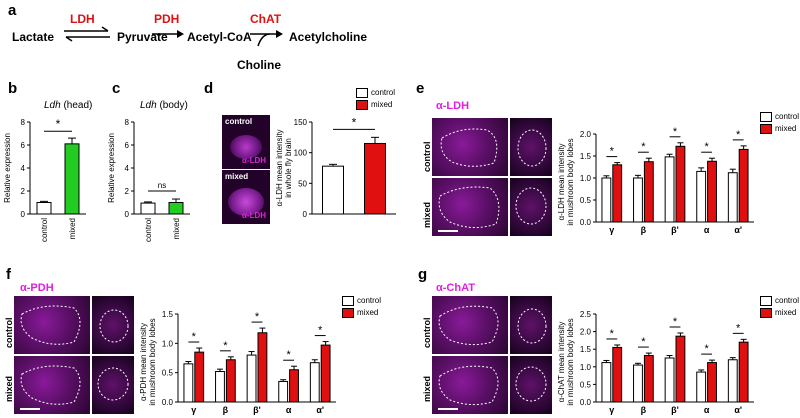 The image size is (800, 418). What do you see at coordinates (148, 208) in the screenshot?
I see `bar-control` at bounding box center [148, 208].